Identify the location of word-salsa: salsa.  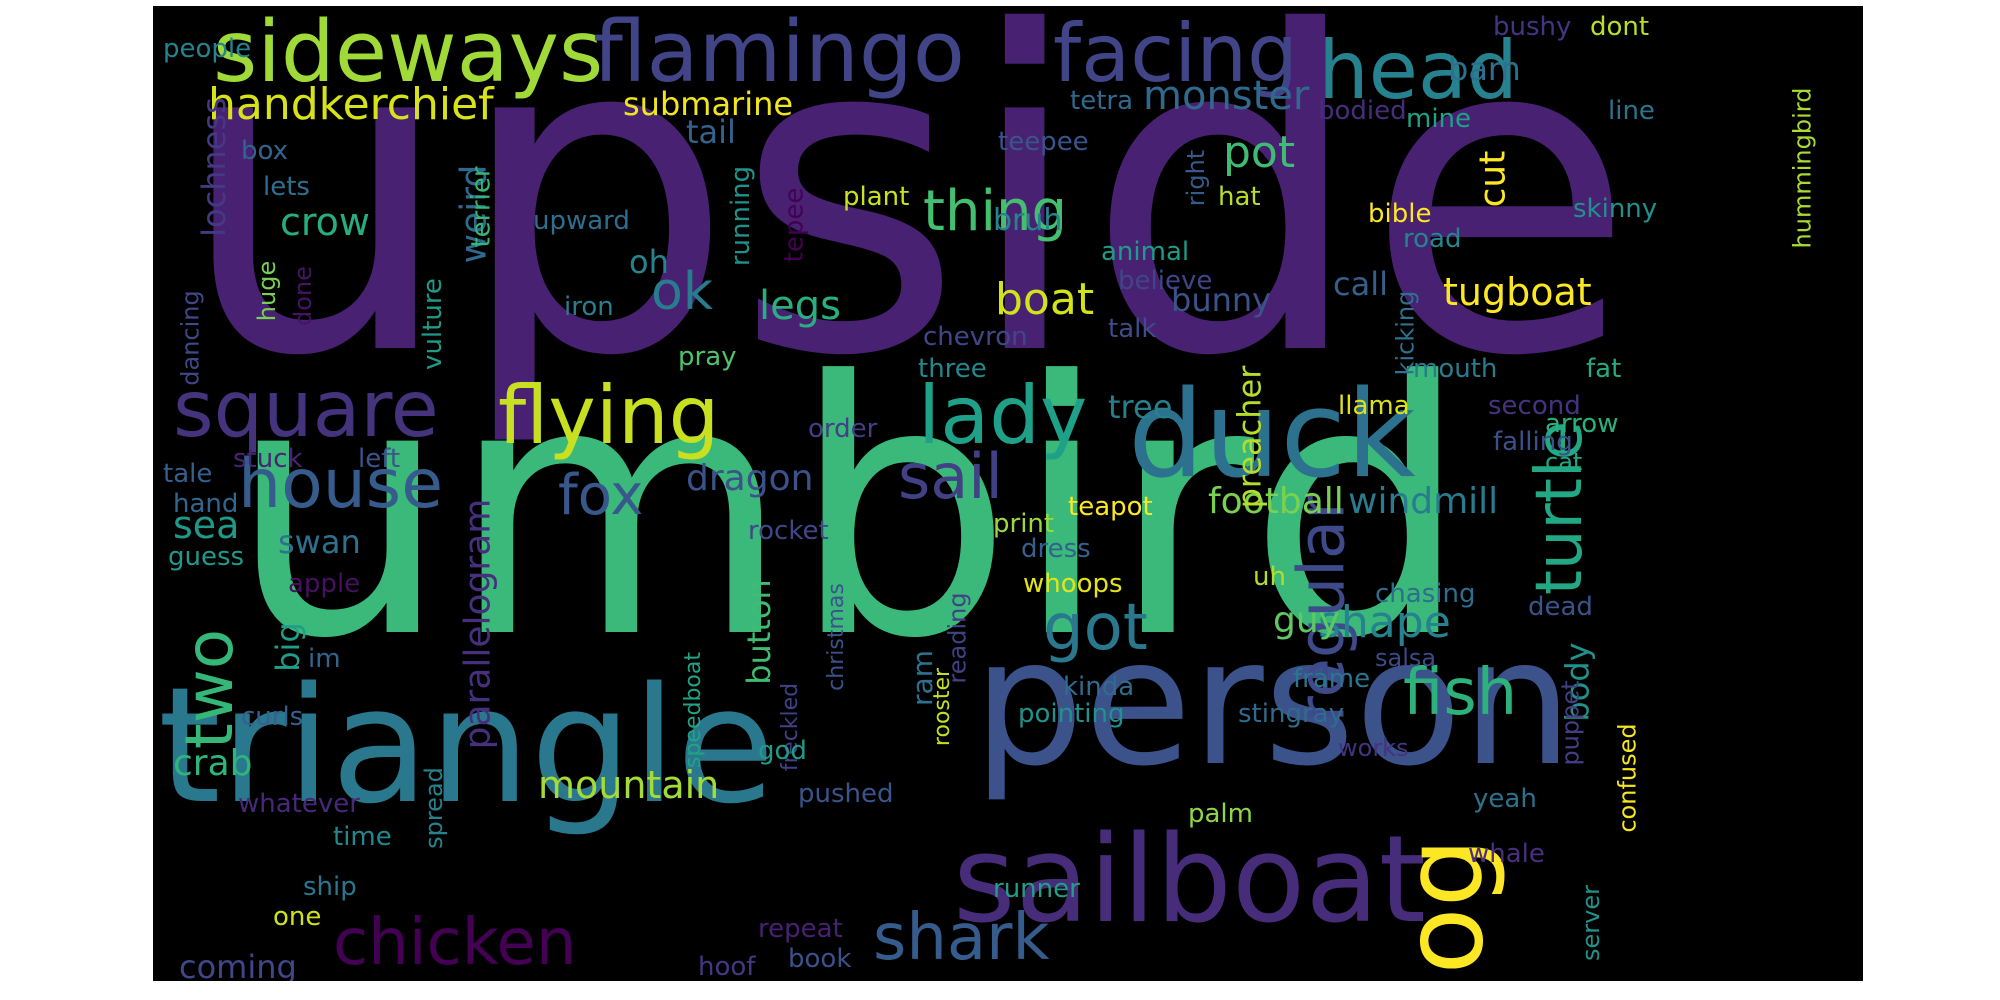
(1406, 658).